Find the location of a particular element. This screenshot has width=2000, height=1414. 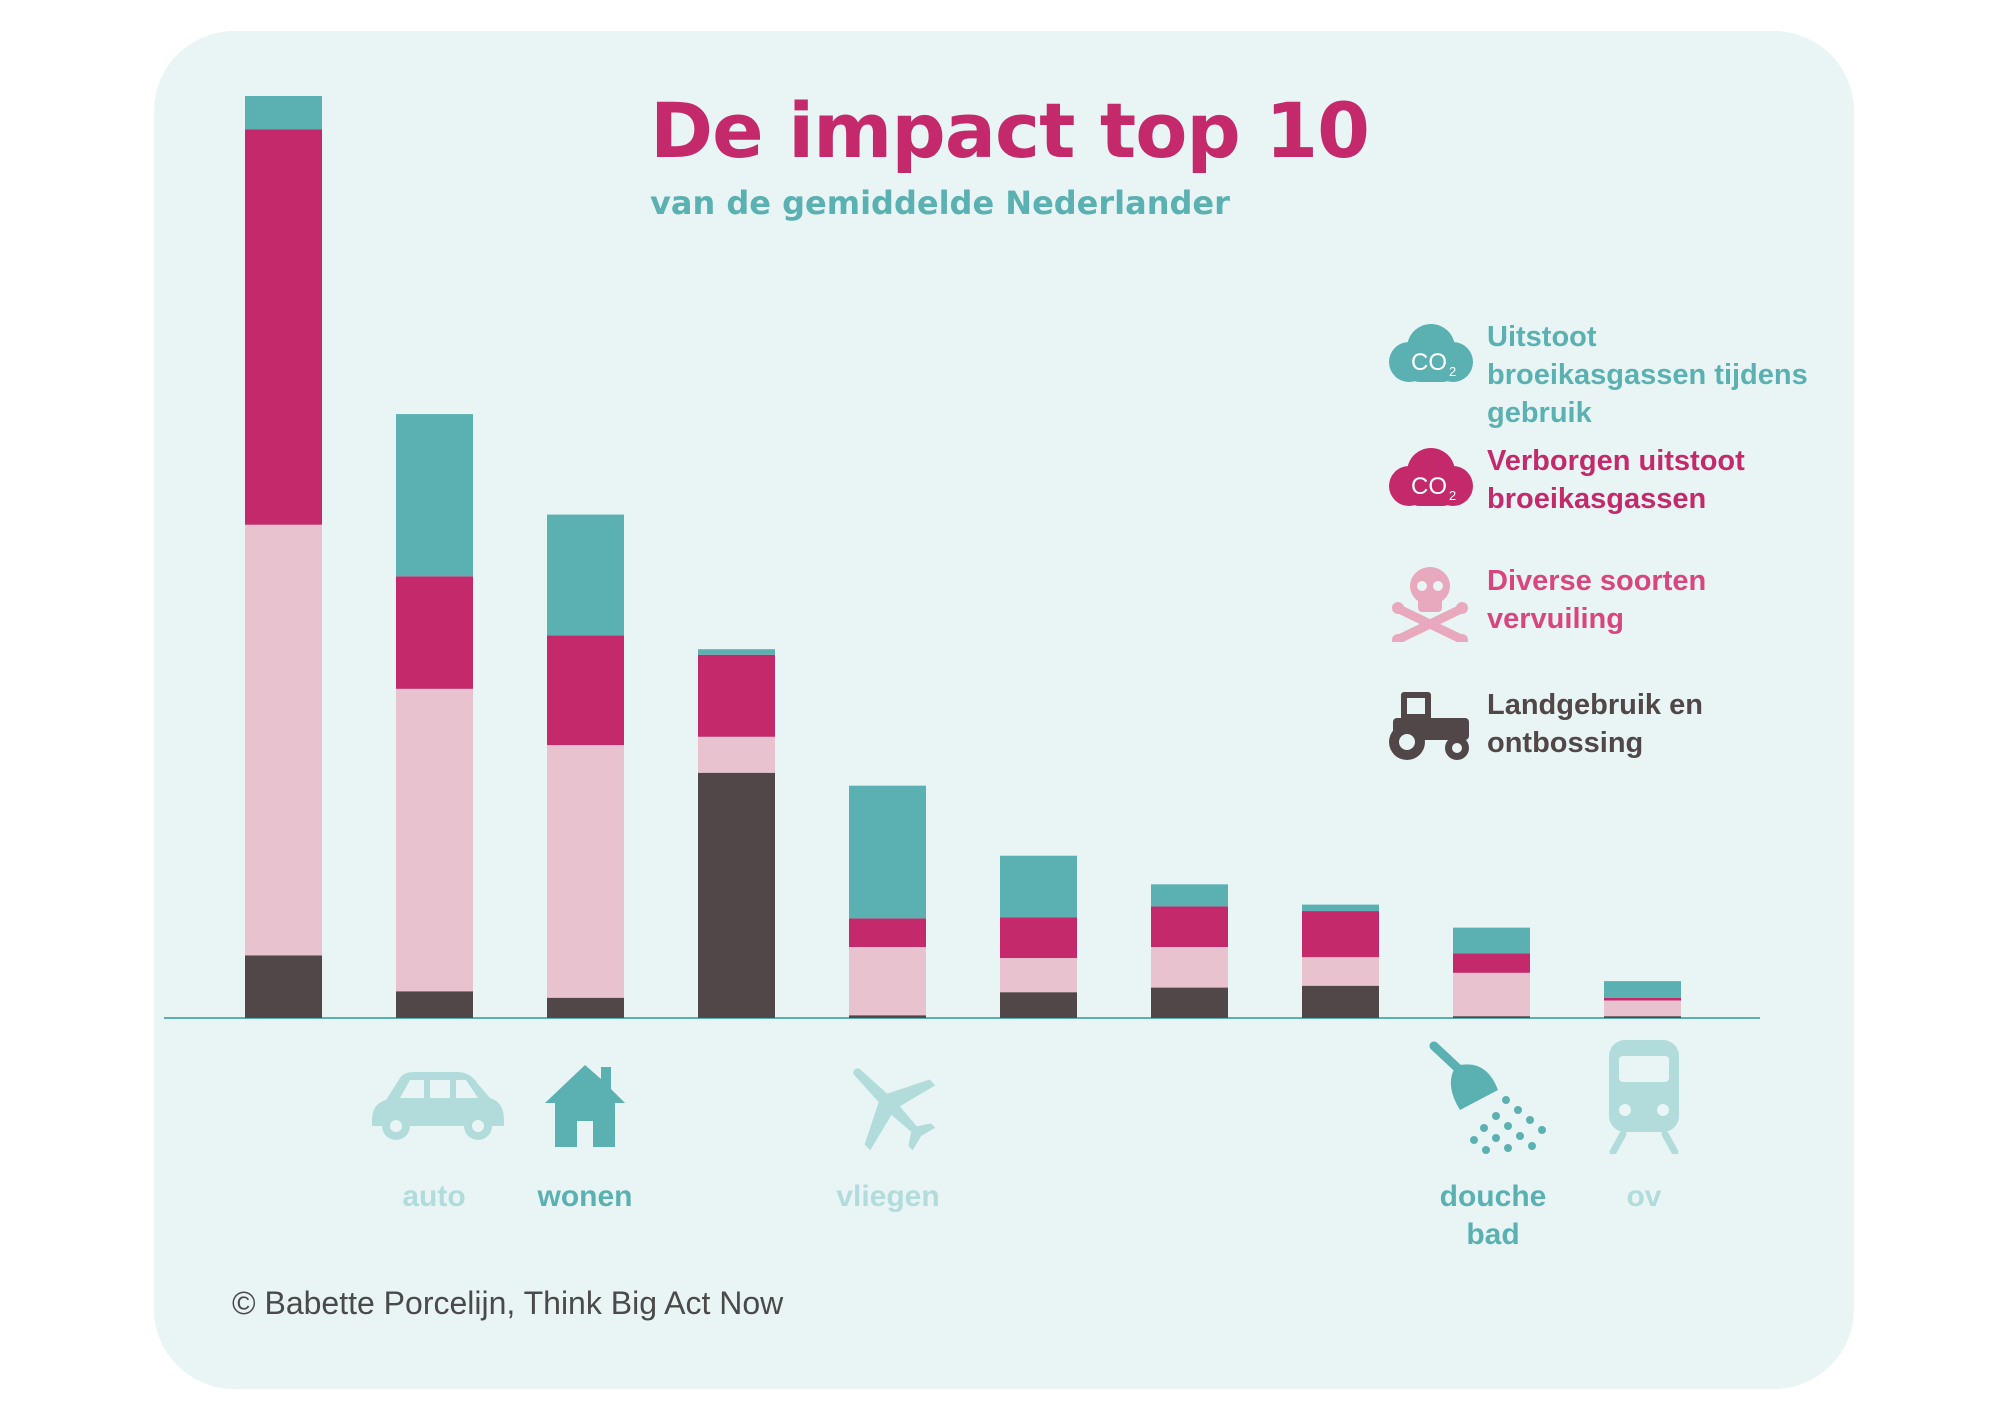

category-label-vliegen: vliegen is located at coordinates (888, 1196).